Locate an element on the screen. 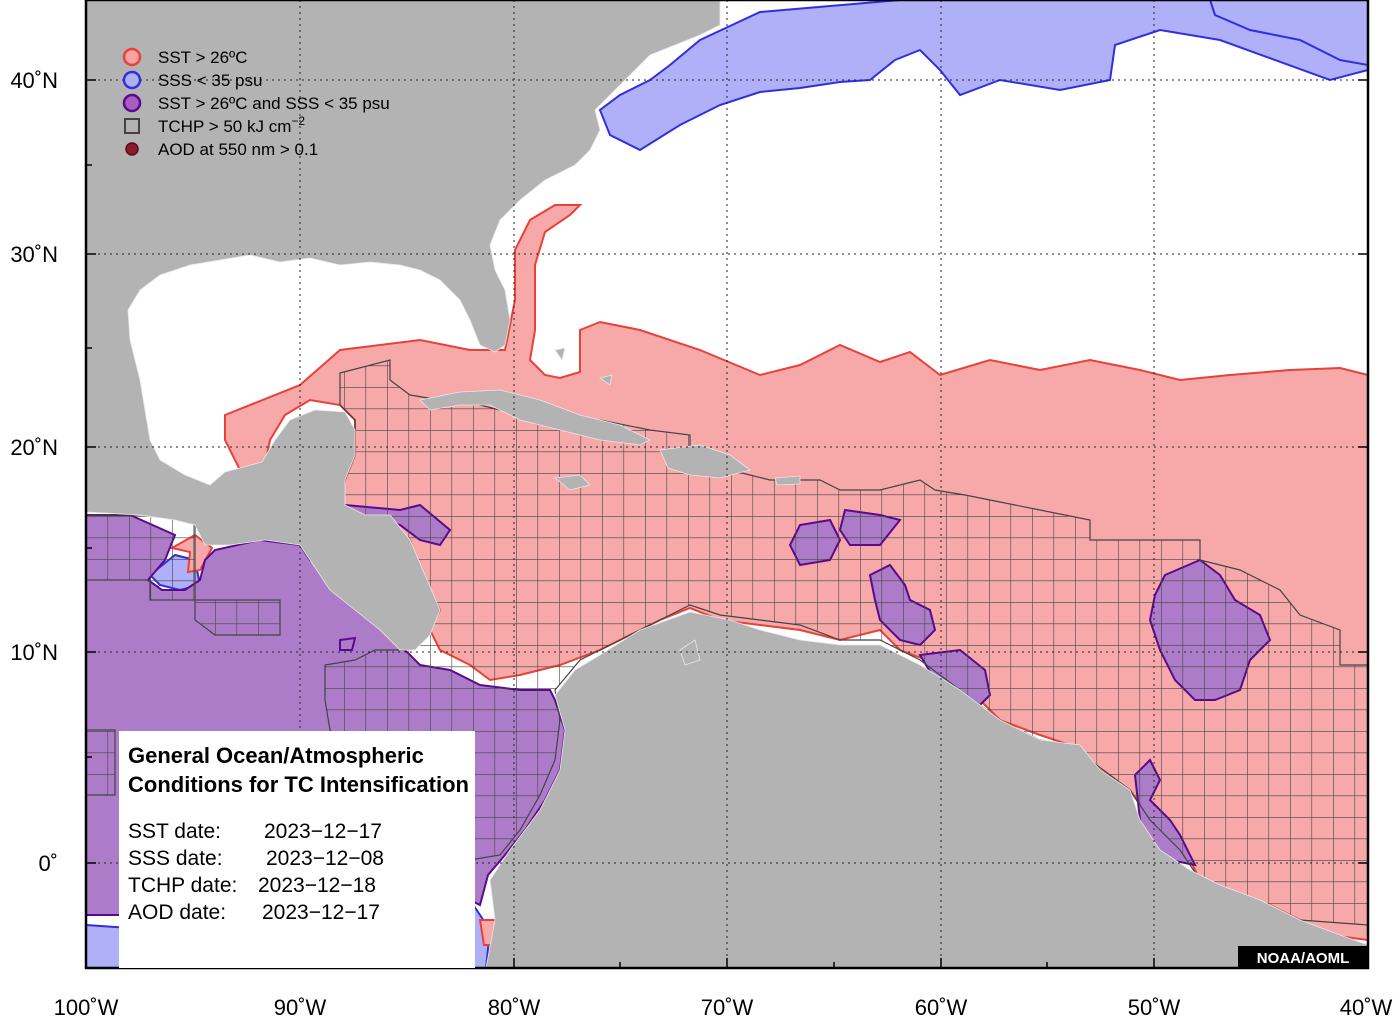 This screenshot has width=1400, height=1019. legend-item-sst: SST > 26ºC is located at coordinates (185, 57).